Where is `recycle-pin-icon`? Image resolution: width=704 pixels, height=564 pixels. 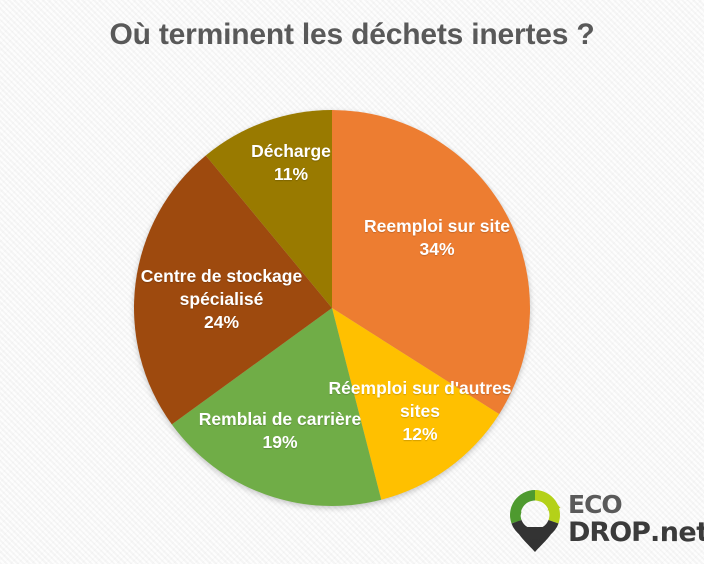
recycle-pin-icon is located at coordinates (535, 520).